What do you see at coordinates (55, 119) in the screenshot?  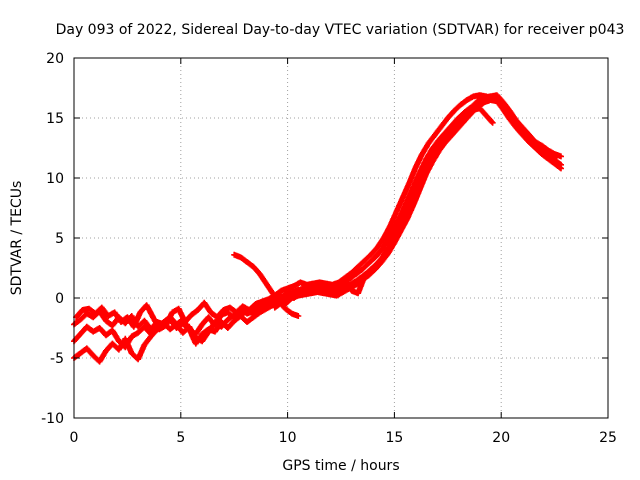 I see `y-tick-label: 15` at bounding box center [55, 119].